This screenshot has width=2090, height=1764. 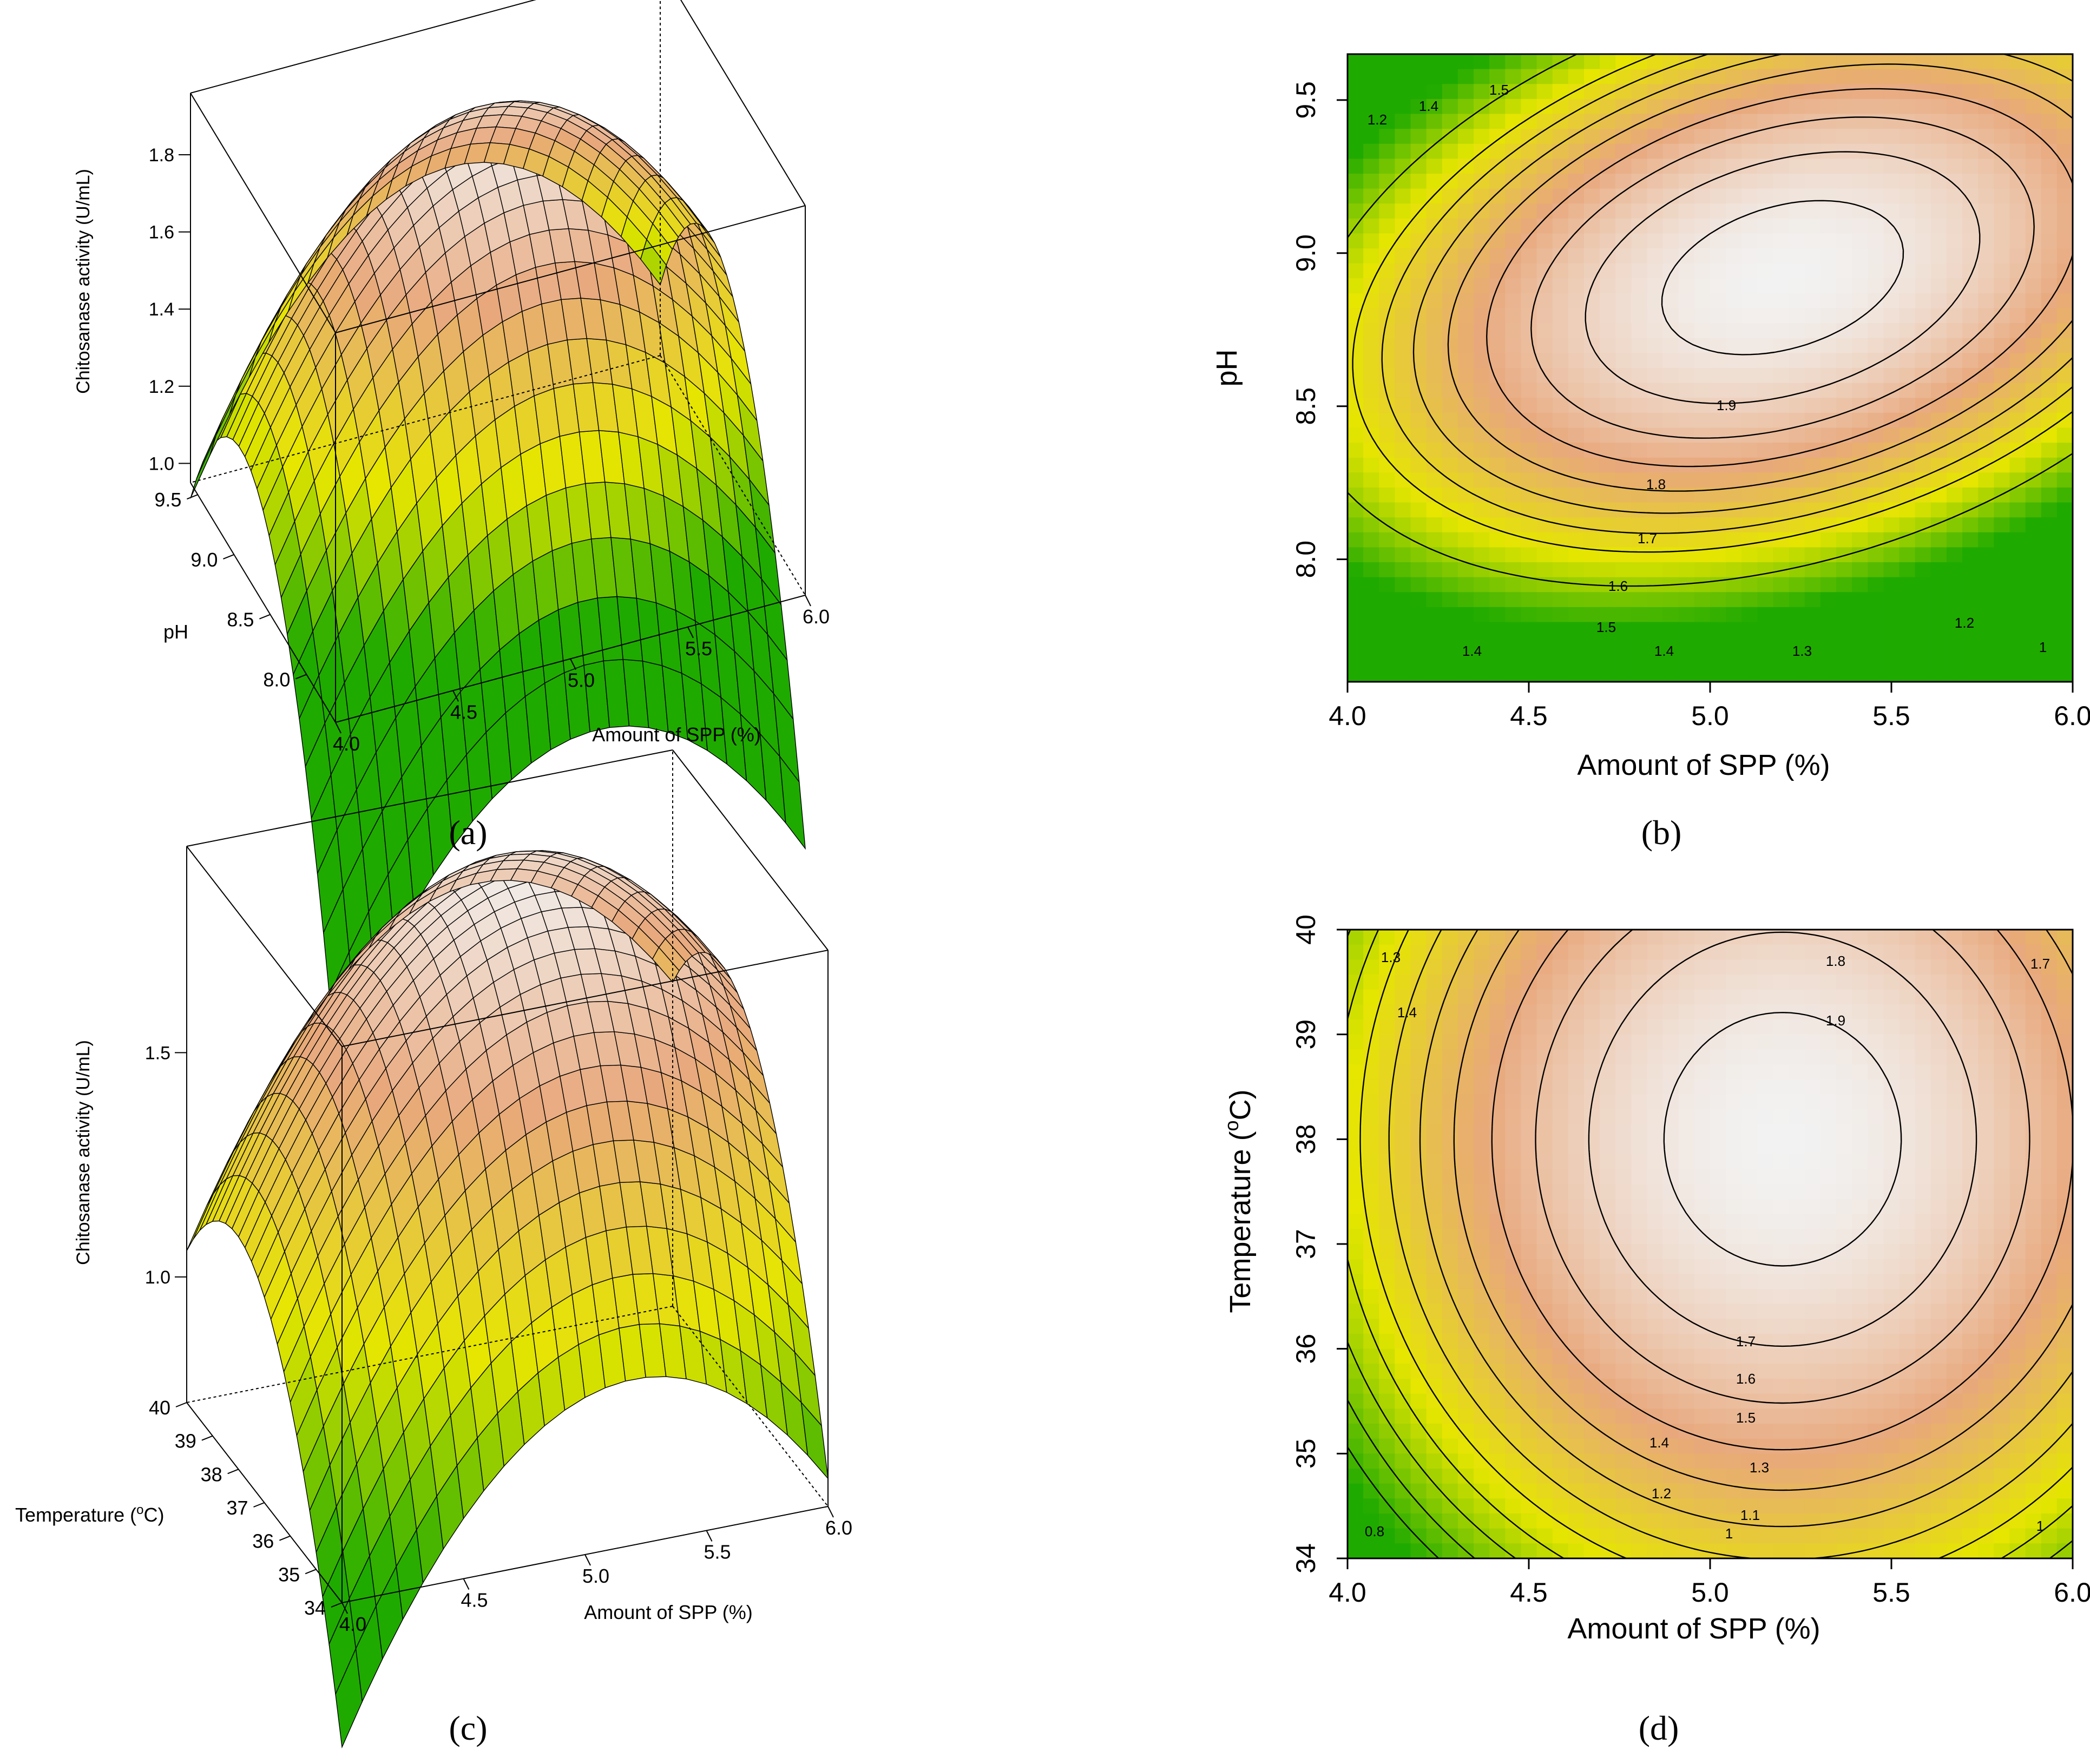 What do you see at coordinates (1742, 283) in the screenshot?
I see `contour-line-1.4` at bounding box center [1742, 283].